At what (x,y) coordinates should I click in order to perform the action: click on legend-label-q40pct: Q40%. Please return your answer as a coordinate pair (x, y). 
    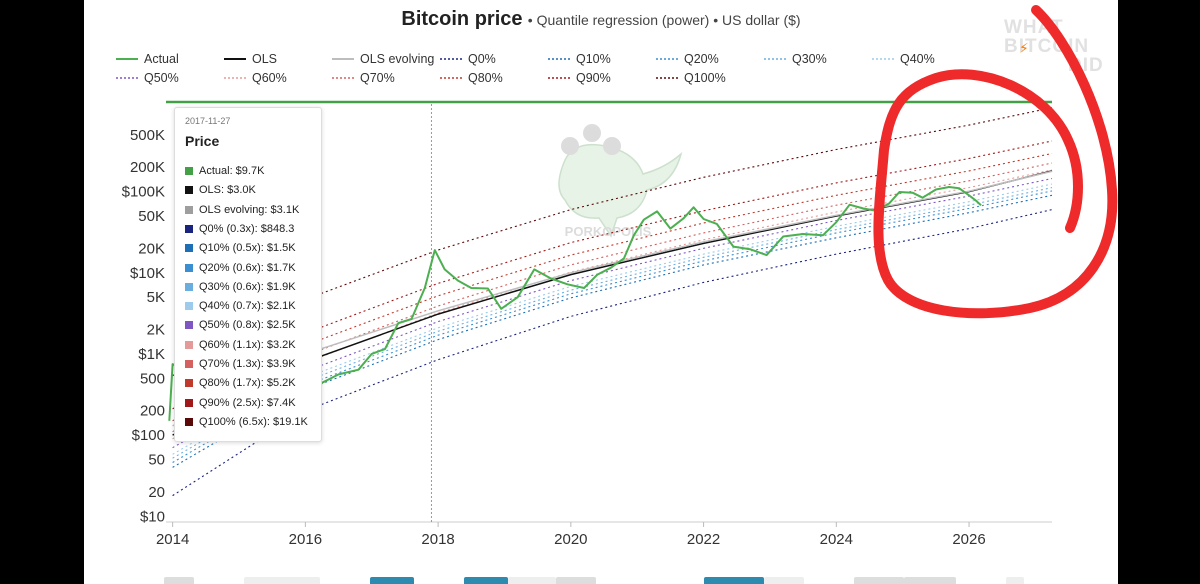
    Looking at the image, I should click on (917, 59).